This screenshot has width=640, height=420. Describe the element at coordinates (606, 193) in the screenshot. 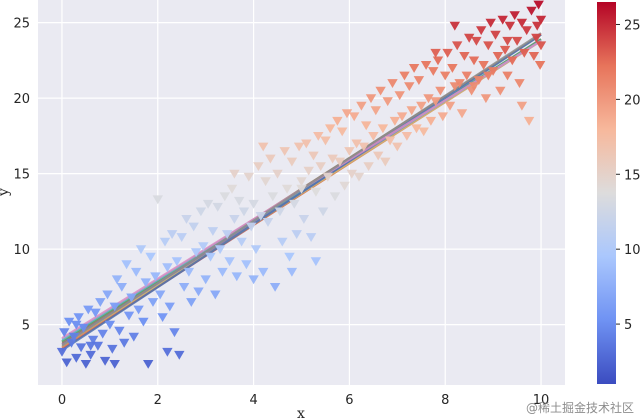

I see `colorbar` at that location.